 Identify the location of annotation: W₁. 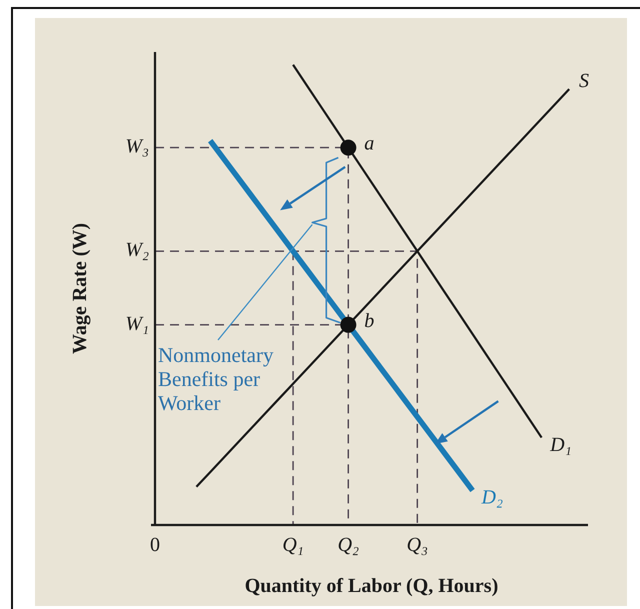
(137, 323).